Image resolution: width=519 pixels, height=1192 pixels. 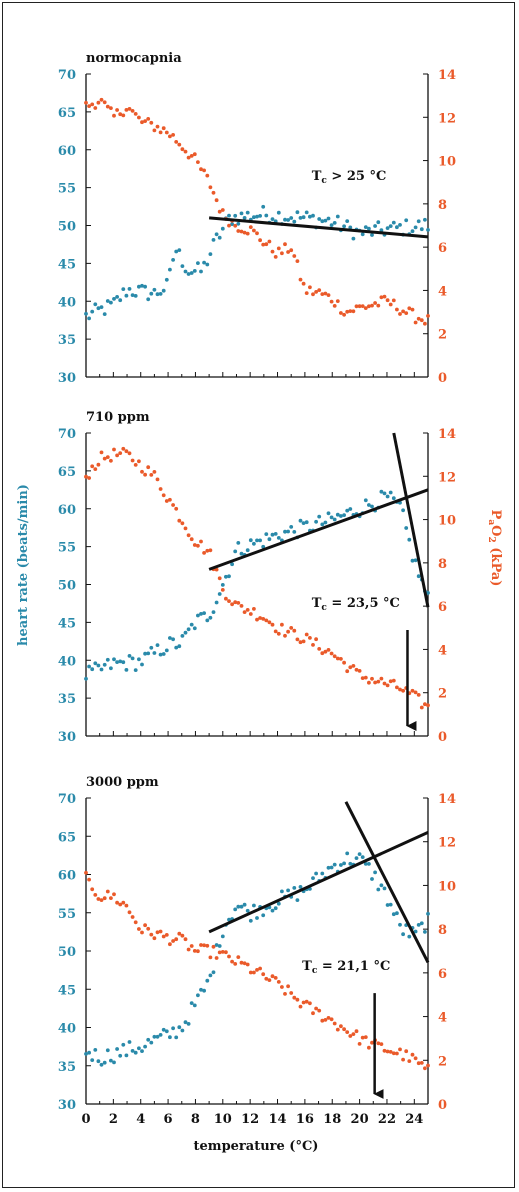 I want to click on panel-title: 710 ppm, so click(x=118, y=417).